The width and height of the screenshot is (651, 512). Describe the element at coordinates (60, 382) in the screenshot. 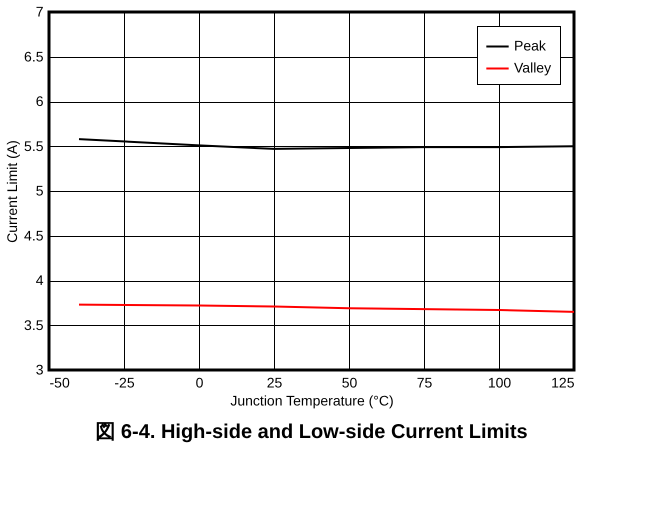

I see `x-tick-label: -50` at that location.